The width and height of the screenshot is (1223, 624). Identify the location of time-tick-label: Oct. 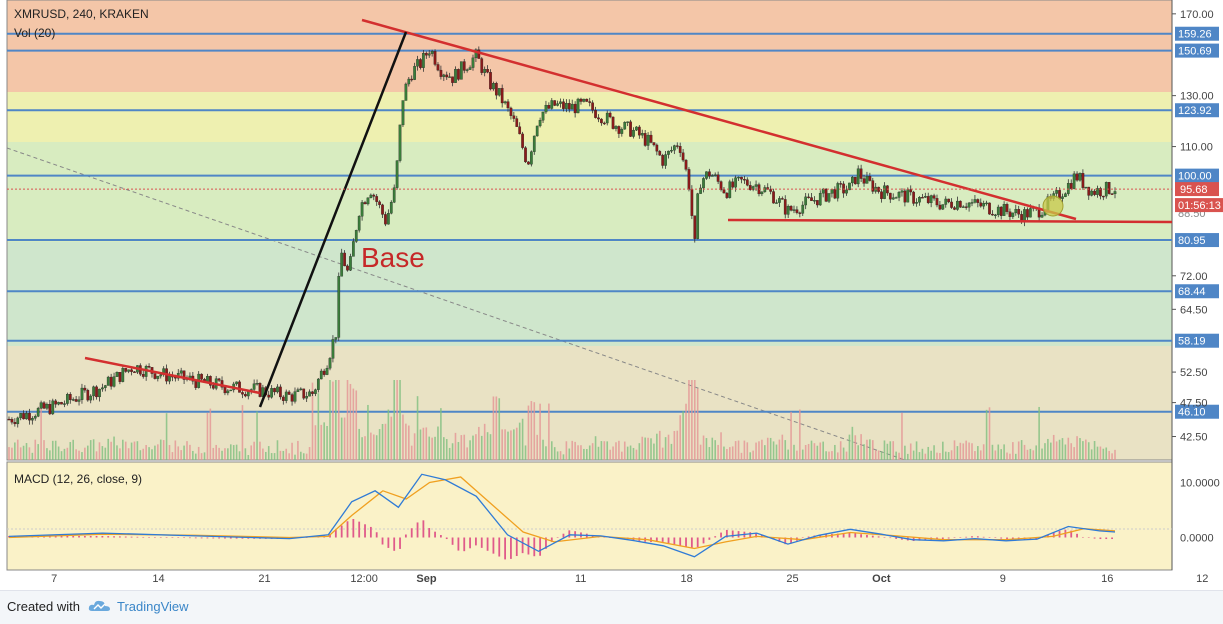
(881, 579).